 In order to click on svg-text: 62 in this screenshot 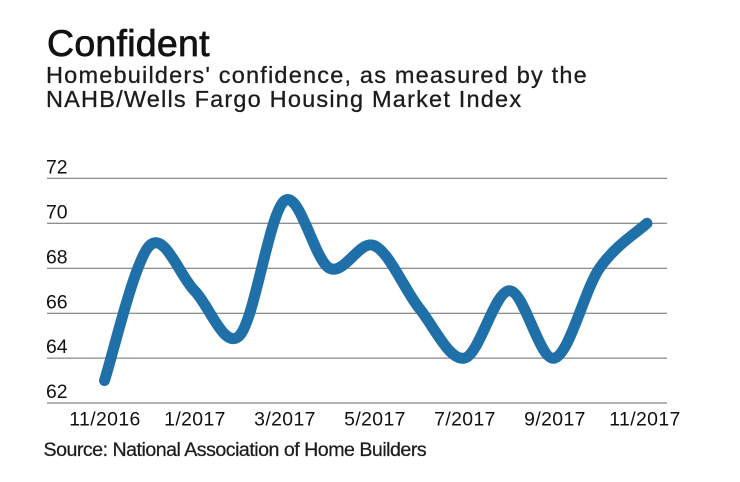, I will do `click(57, 392)`.